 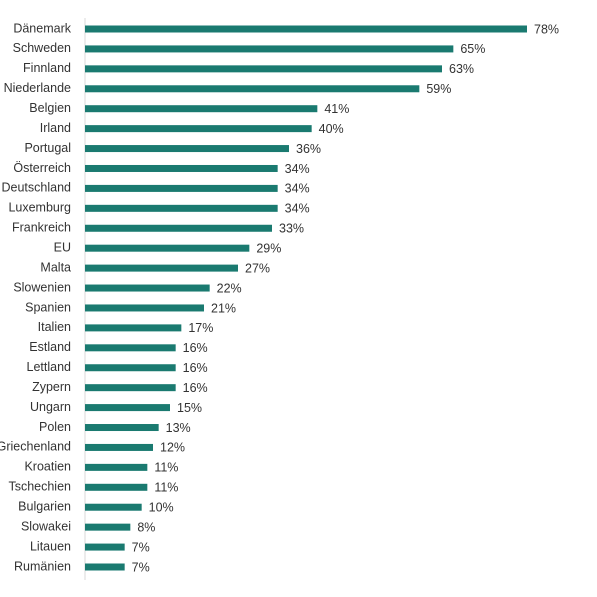 I want to click on y-tick-label: Österreich, so click(x=42, y=168).